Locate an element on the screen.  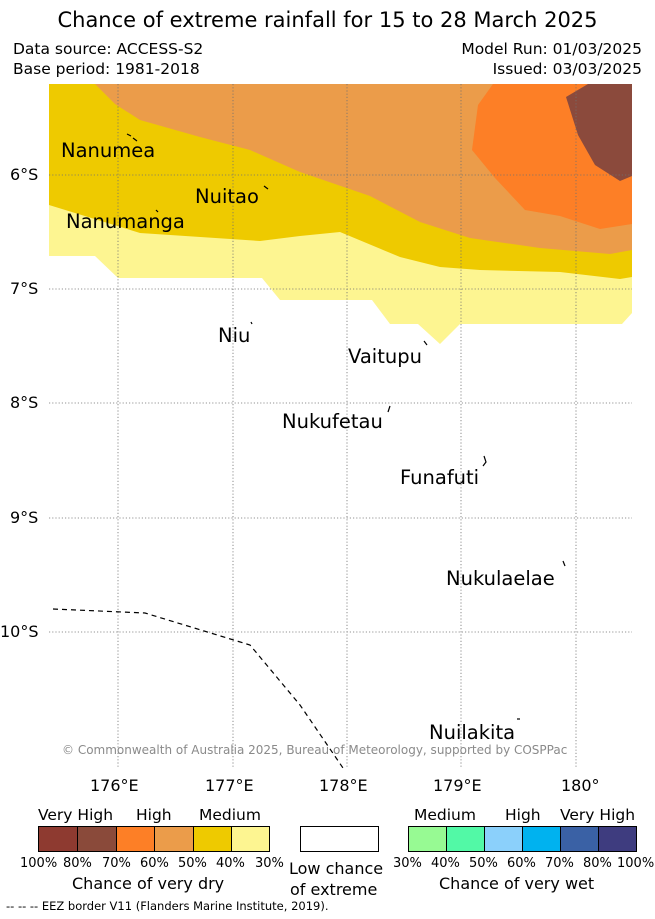
lon-tick-176e: 176°E is located at coordinates (114, 785).